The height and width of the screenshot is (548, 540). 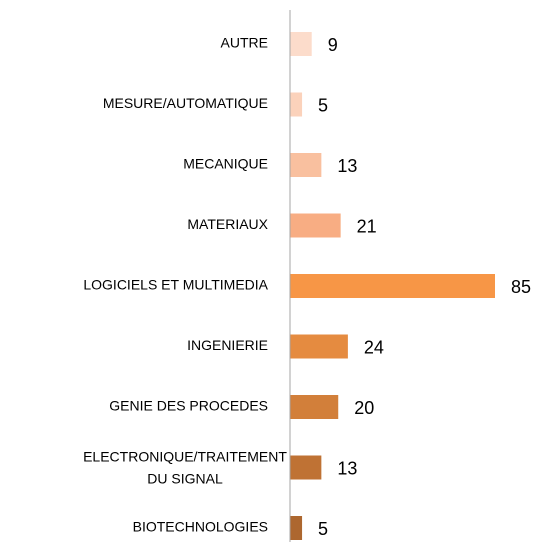 What do you see at coordinates (227, 345) in the screenshot?
I see `category-label: INGENIERIE` at bounding box center [227, 345].